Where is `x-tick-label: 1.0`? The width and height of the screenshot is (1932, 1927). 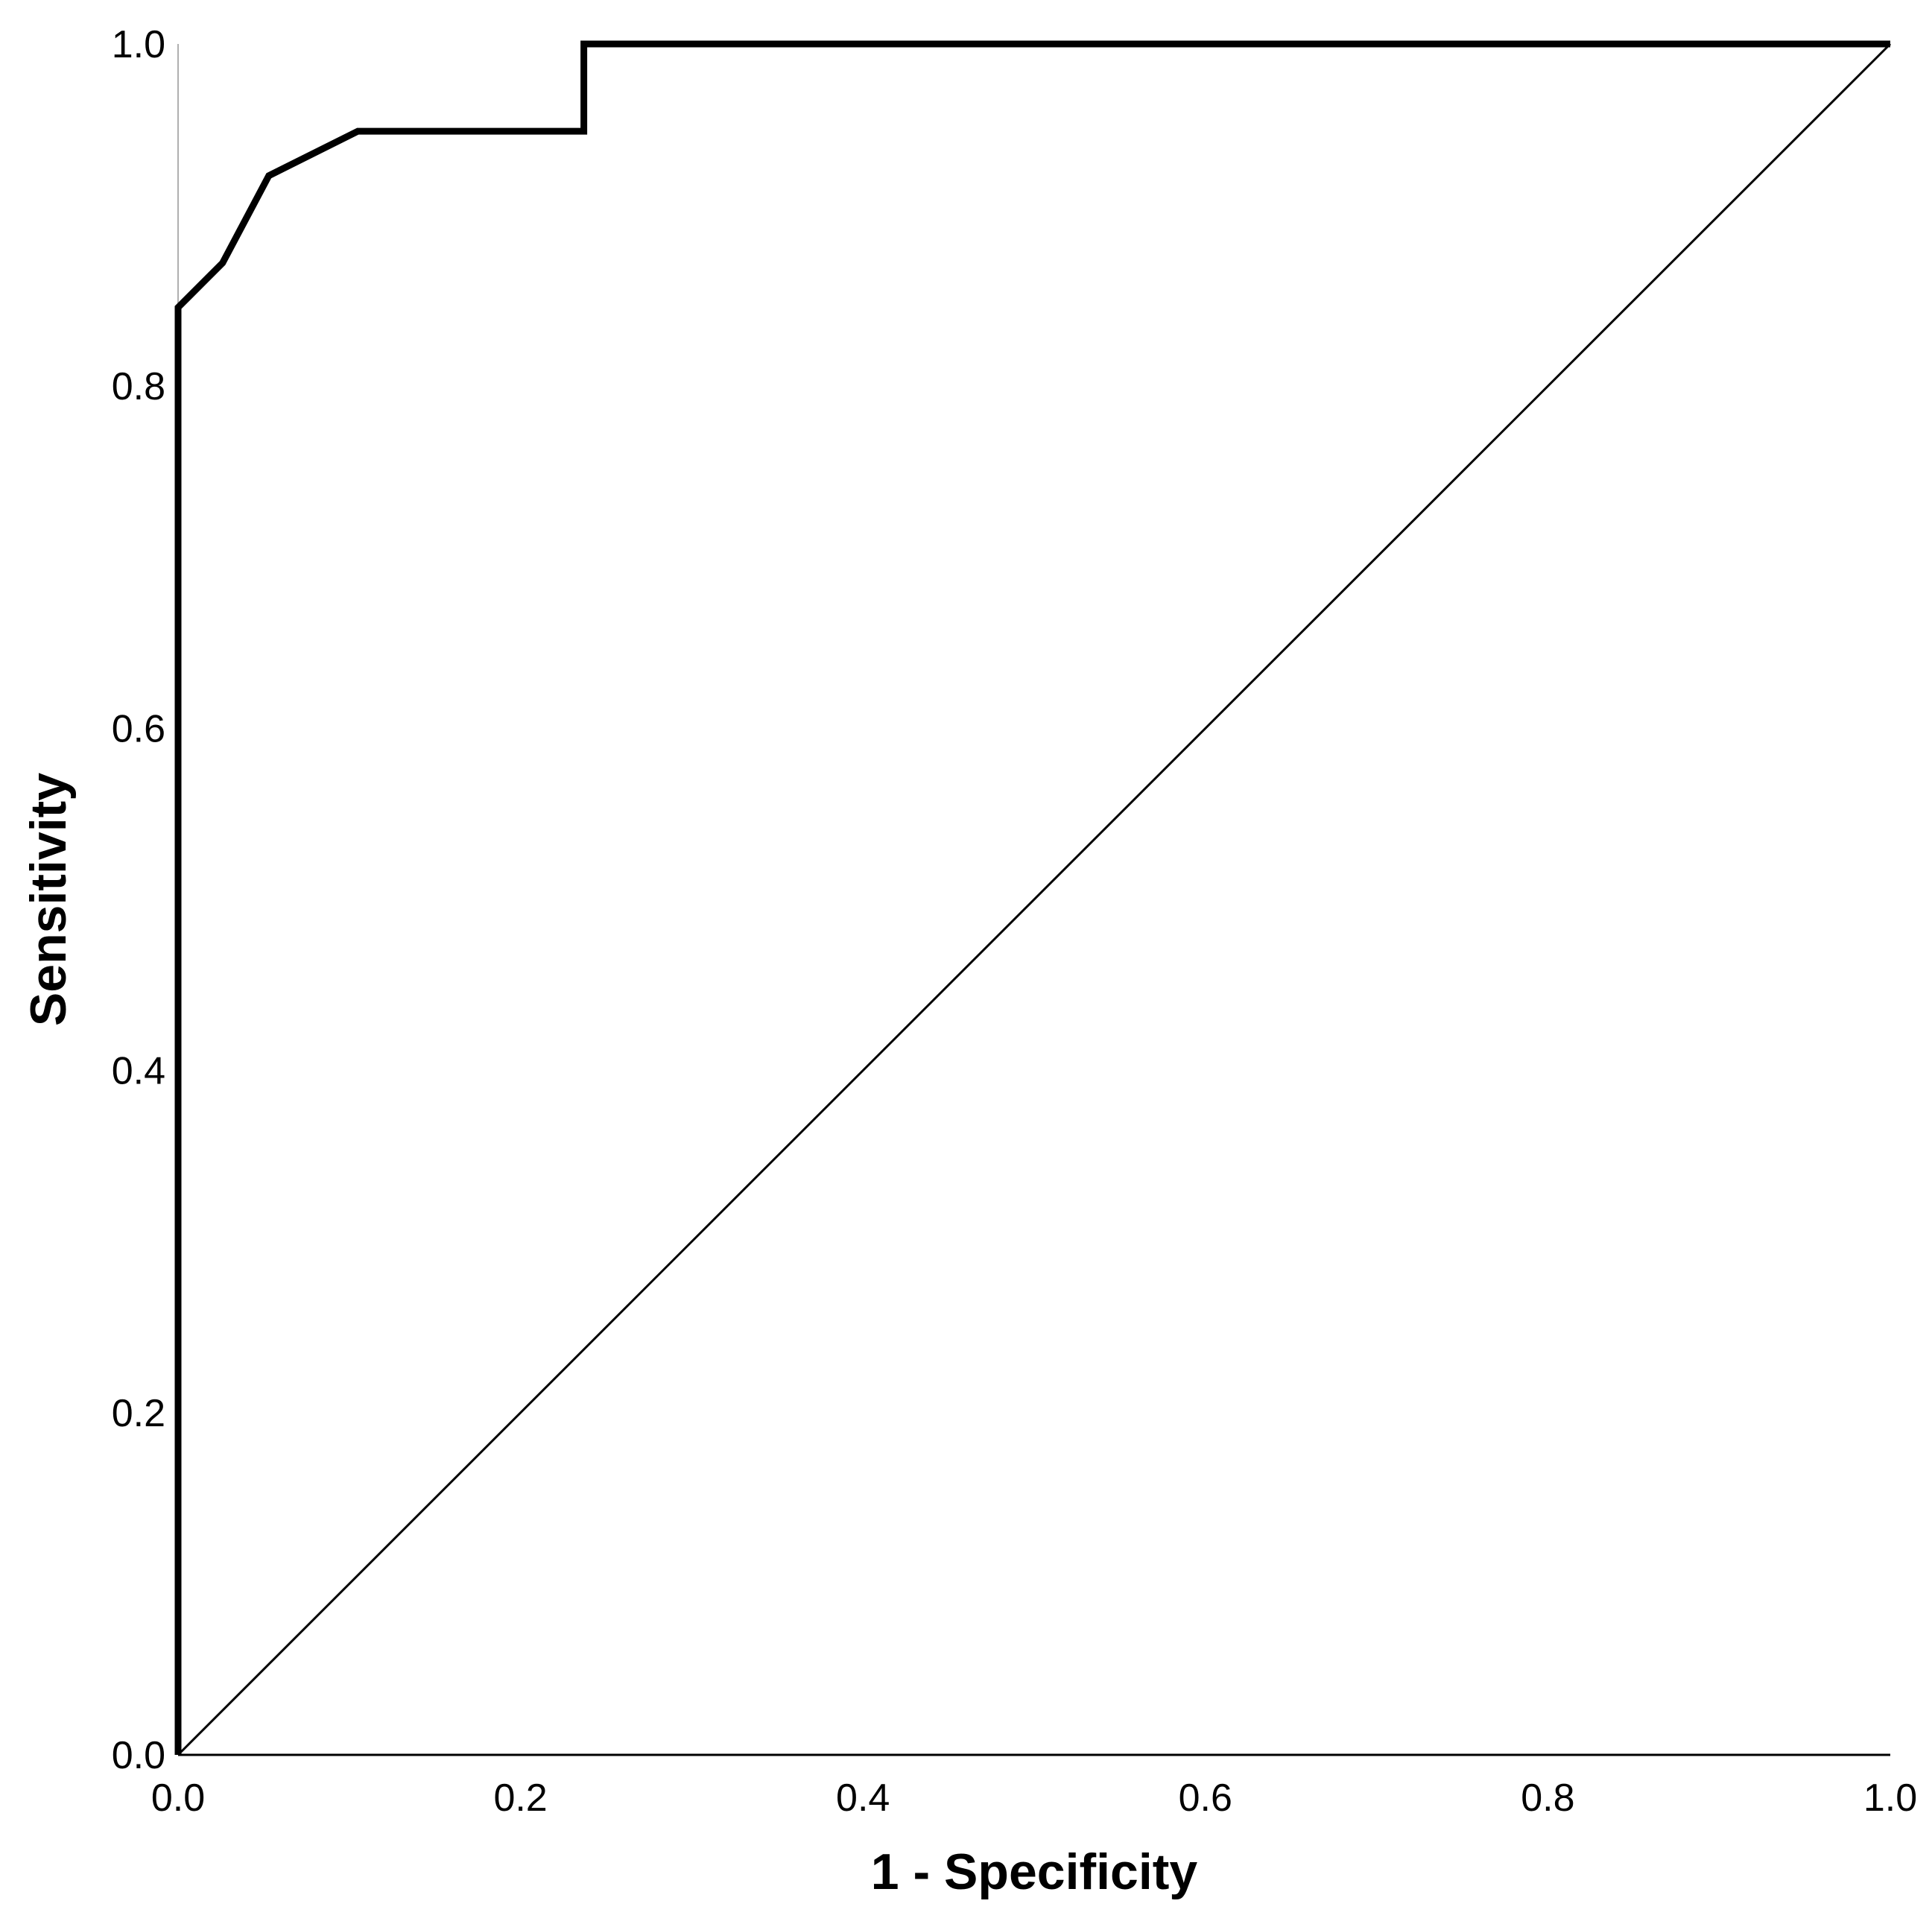 x-tick-label: 1.0 is located at coordinates (1890, 1798).